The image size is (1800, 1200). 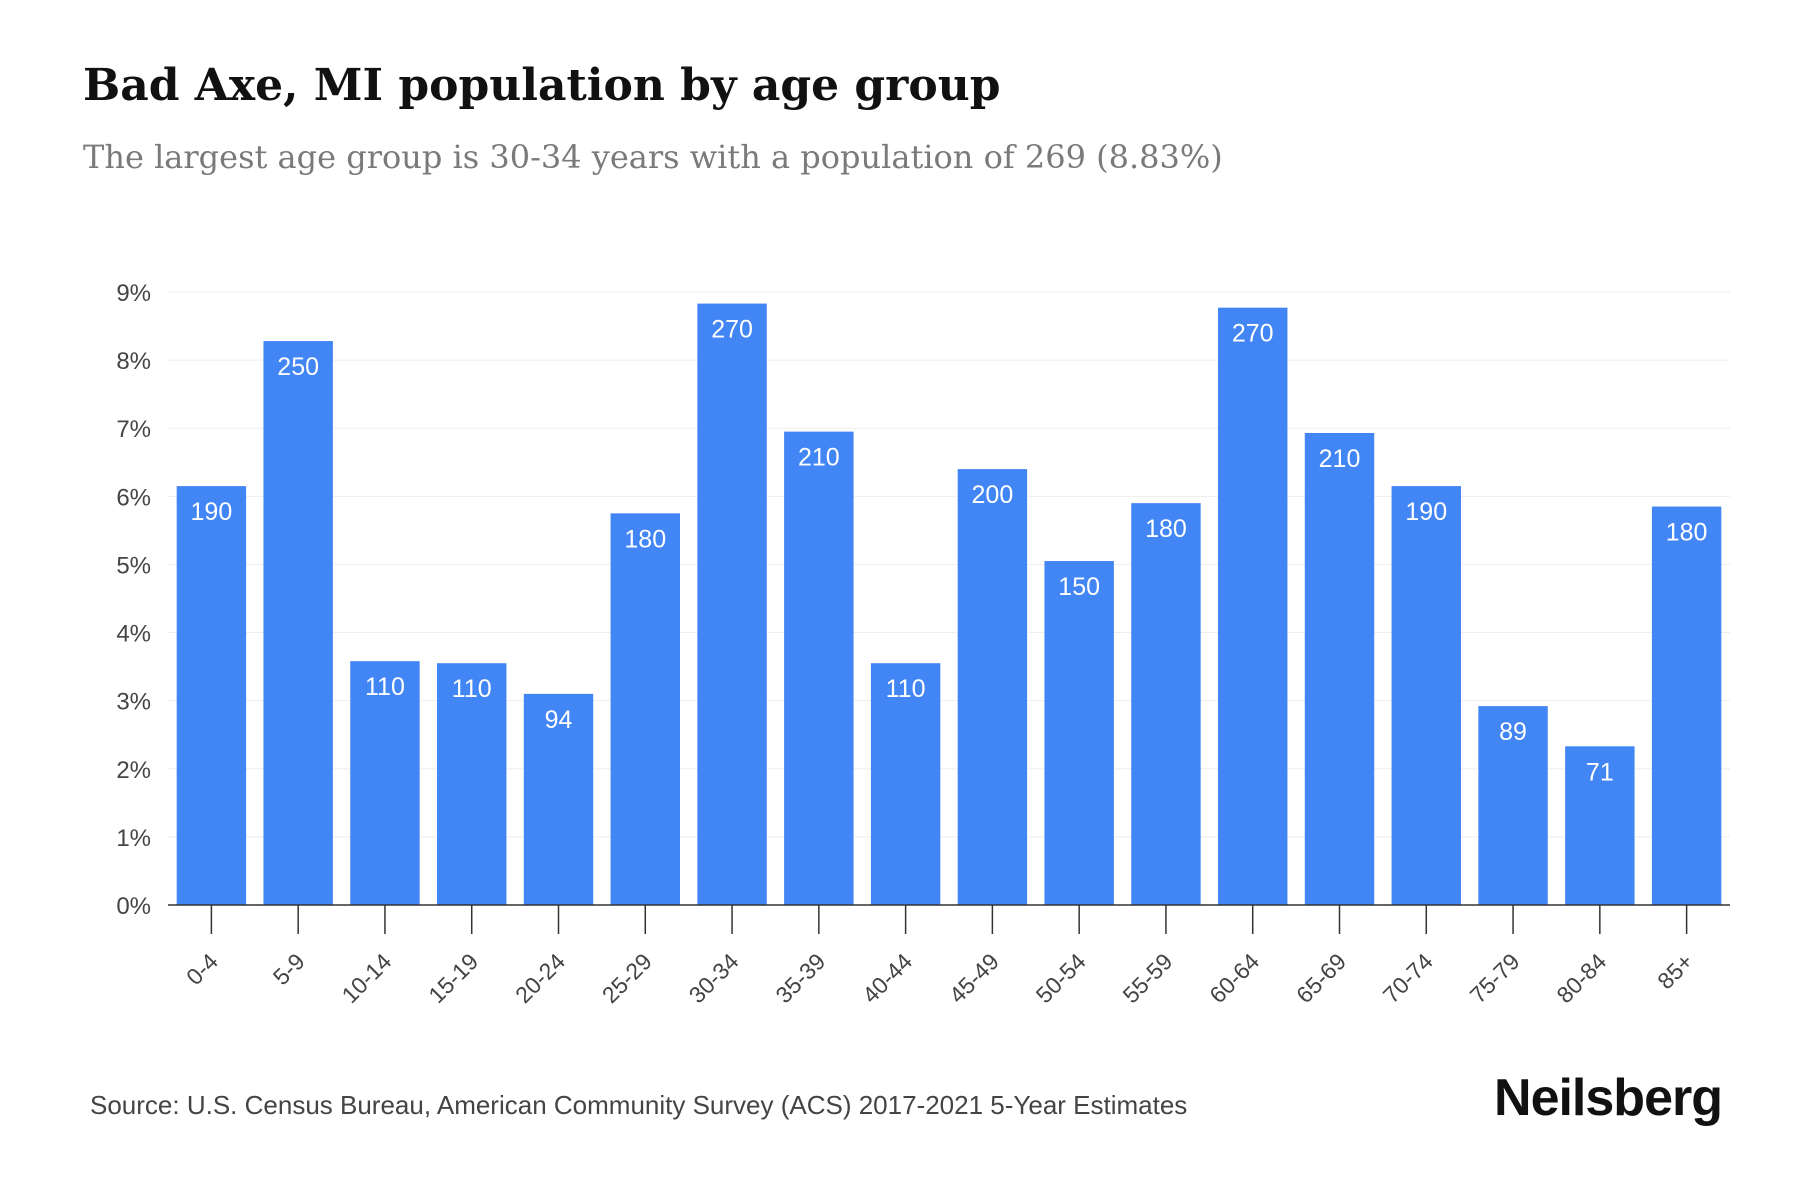 What do you see at coordinates (1513, 732) in the screenshot?
I see `bar-value-label: 89` at bounding box center [1513, 732].